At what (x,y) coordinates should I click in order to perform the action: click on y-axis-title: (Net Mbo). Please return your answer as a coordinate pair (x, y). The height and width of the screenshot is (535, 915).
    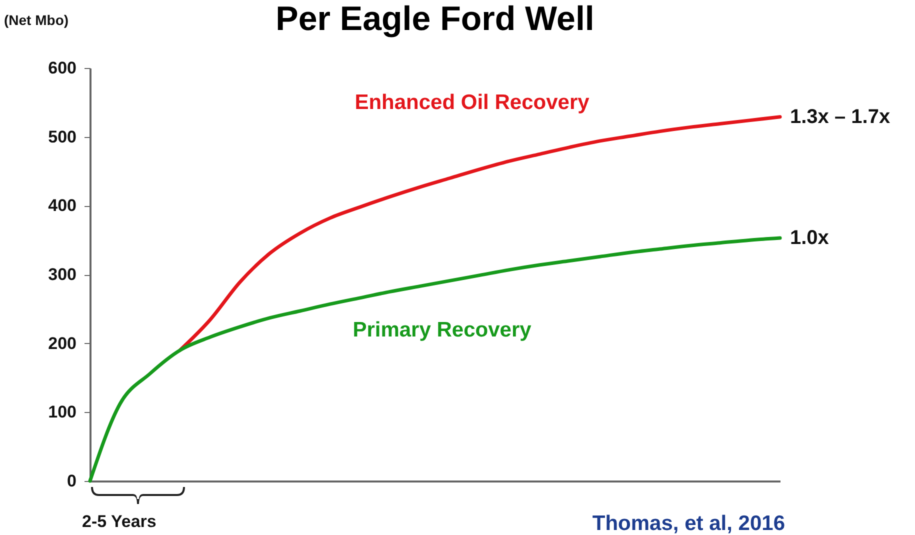
    Looking at the image, I should click on (36, 20).